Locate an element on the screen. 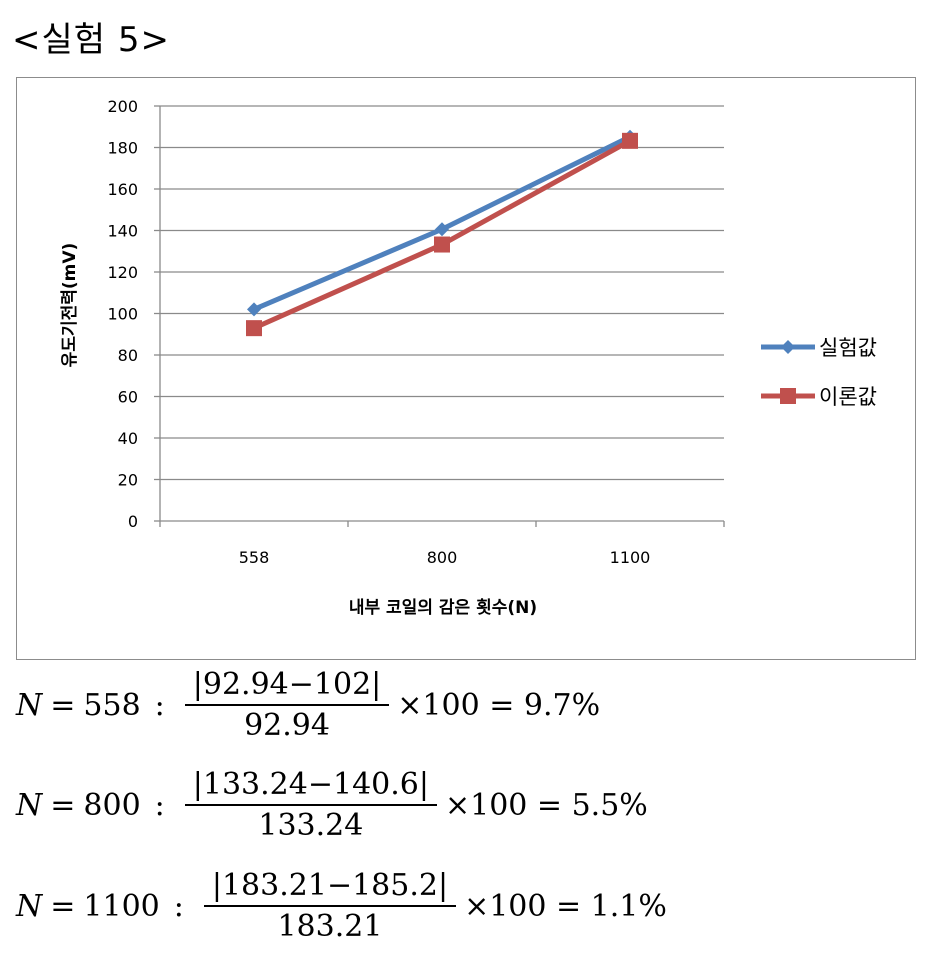 The height and width of the screenshot is (962, 940). series is located at coordinates (442, 233).